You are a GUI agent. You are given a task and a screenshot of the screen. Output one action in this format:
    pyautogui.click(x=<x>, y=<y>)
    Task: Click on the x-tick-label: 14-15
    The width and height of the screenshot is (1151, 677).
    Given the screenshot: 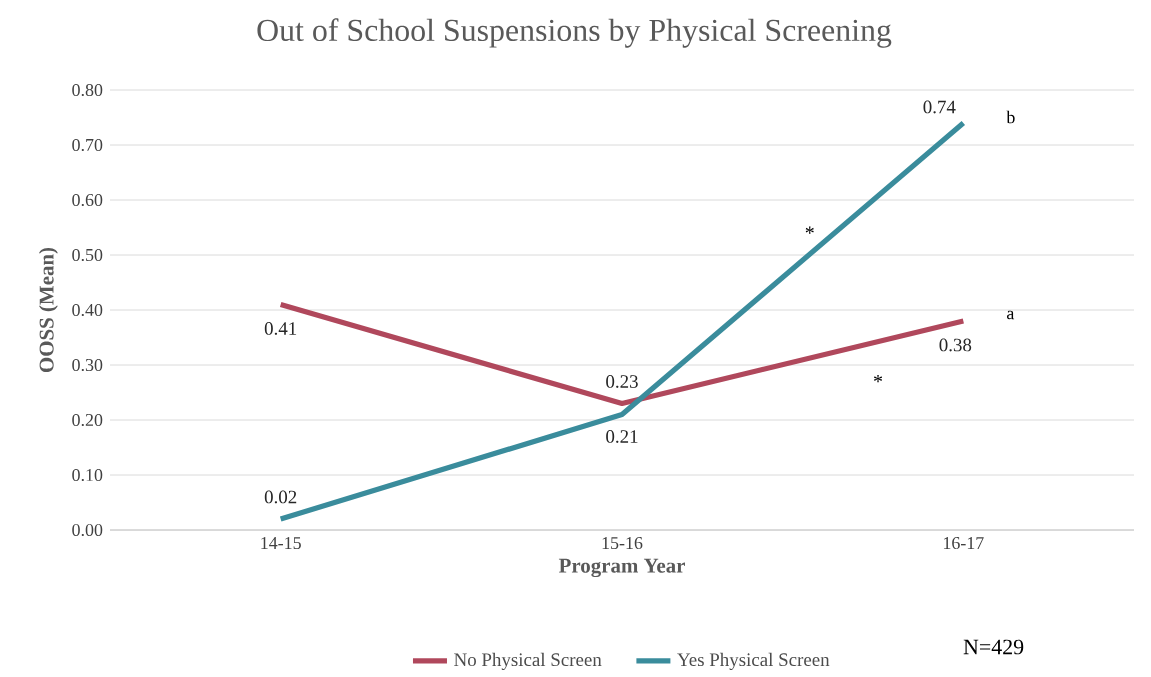 What is the action you would take?
    pyautogui.click(x=281, y=543)
    